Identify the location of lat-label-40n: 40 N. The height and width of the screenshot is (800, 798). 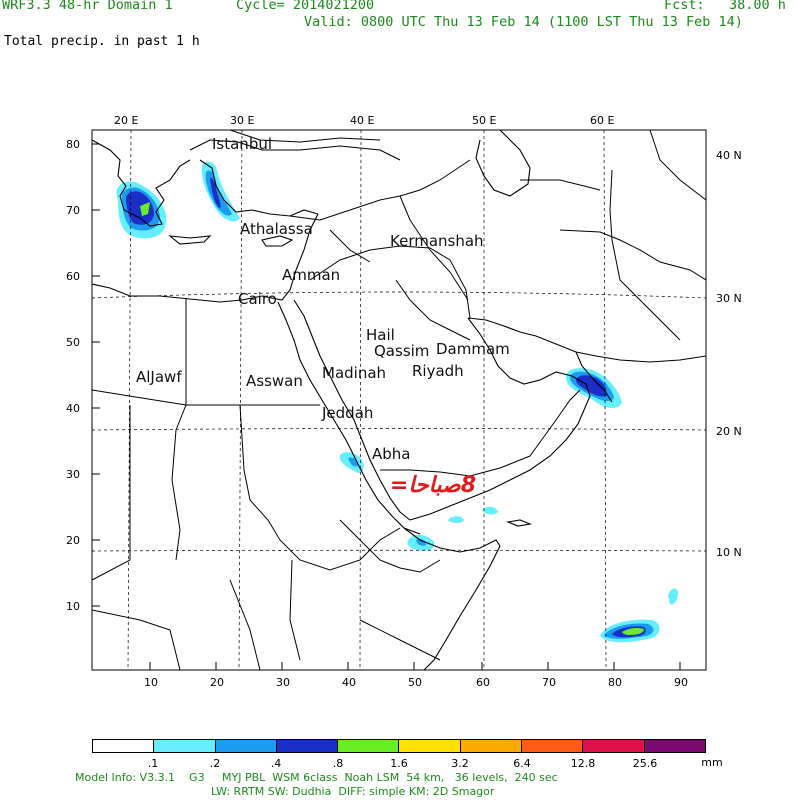
(729, 155).